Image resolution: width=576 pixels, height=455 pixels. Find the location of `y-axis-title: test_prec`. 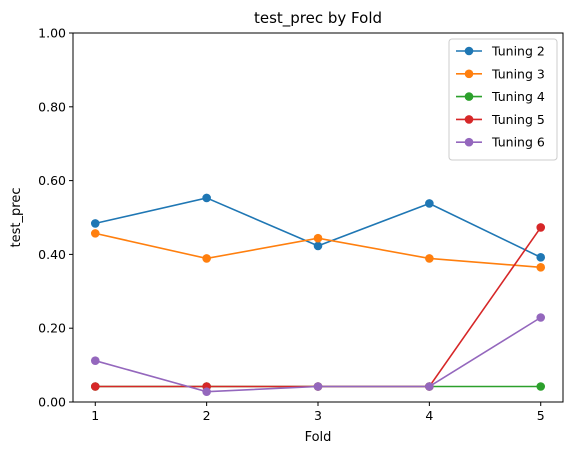

y-axis-title: test_prec is located at coordinates (16, 218).